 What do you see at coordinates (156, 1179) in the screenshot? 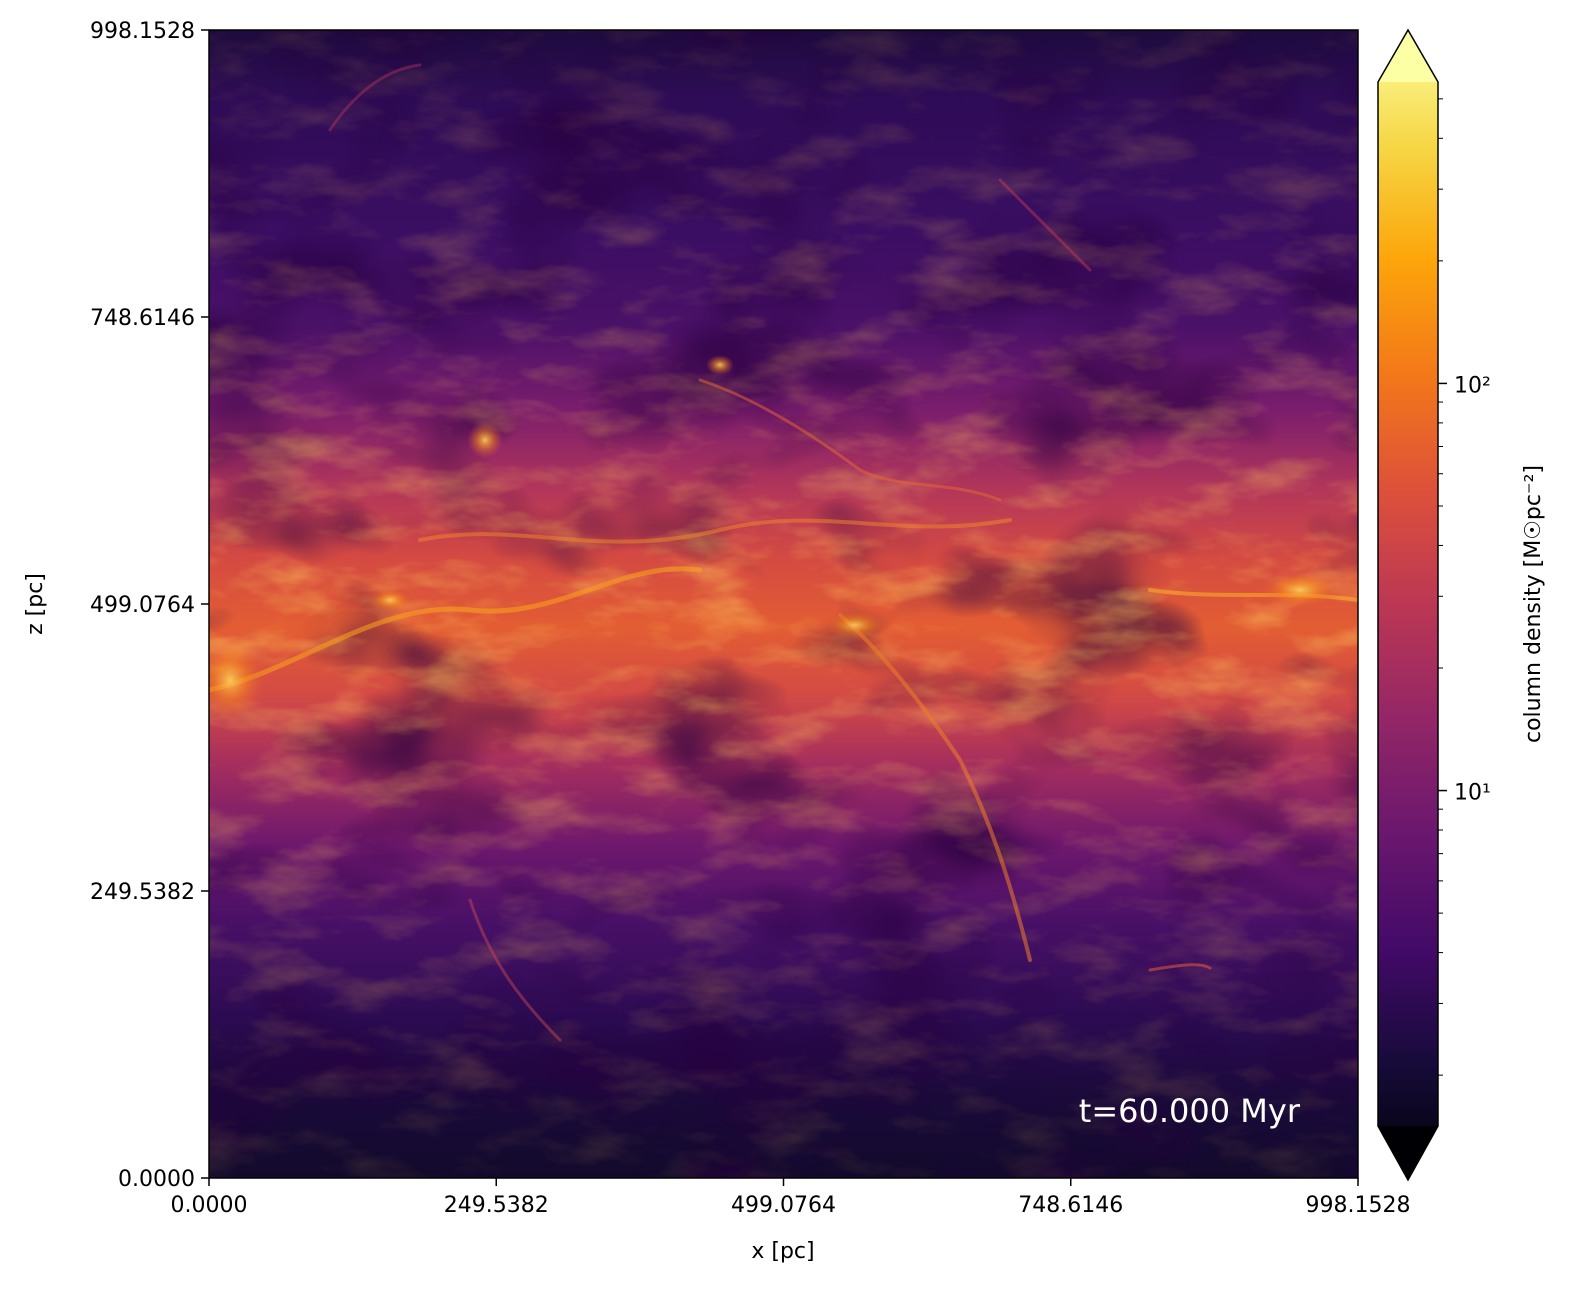
I see `y-tick-label: 0.0000` at bounding box center [156, 1179].